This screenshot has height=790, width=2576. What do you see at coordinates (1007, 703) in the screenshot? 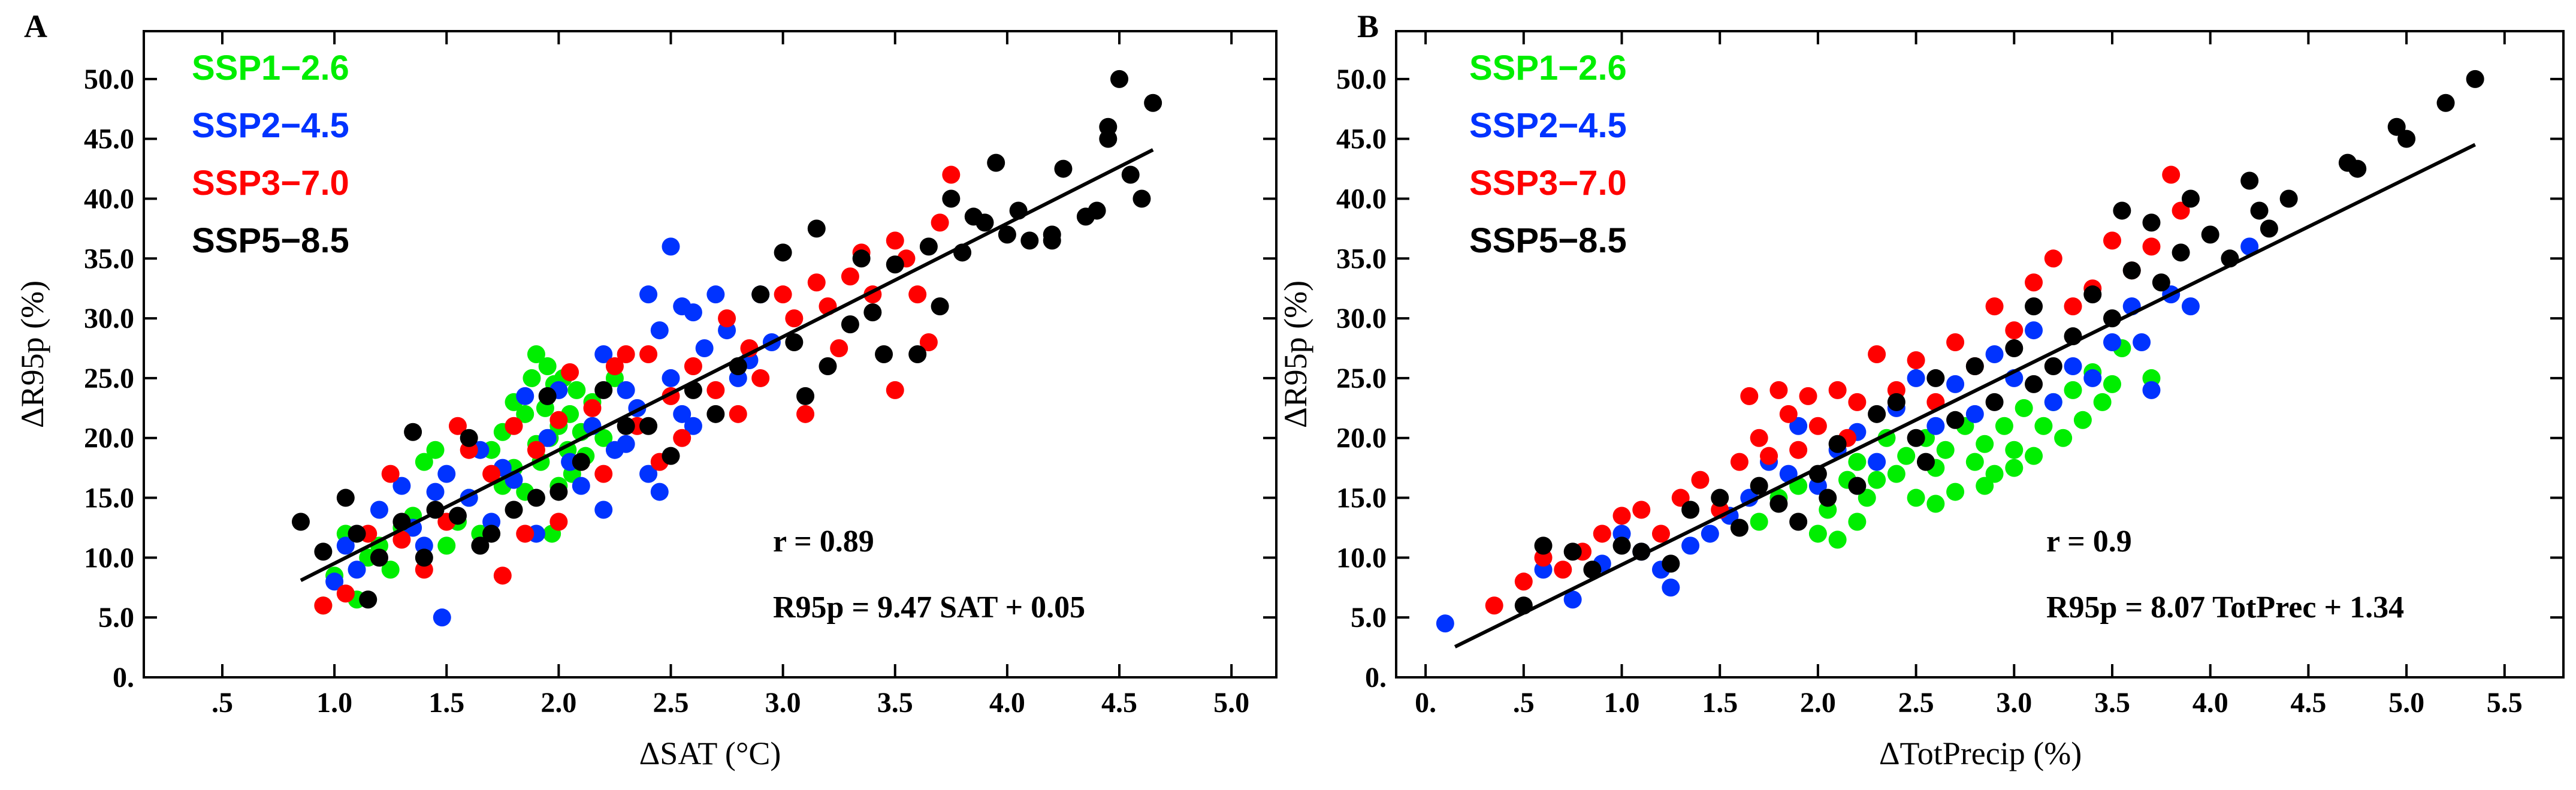
I see `x-tick-label: 4.0` at bounding box center [1007, 703].